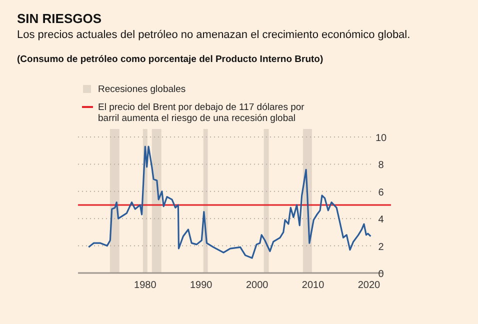  What do you see at coordinates (170, 59) in the screenshot?
I see `text: (Consumo de petróleo como porcentaje del Producto Interno Bruto)` at bounding box center [170, 59].